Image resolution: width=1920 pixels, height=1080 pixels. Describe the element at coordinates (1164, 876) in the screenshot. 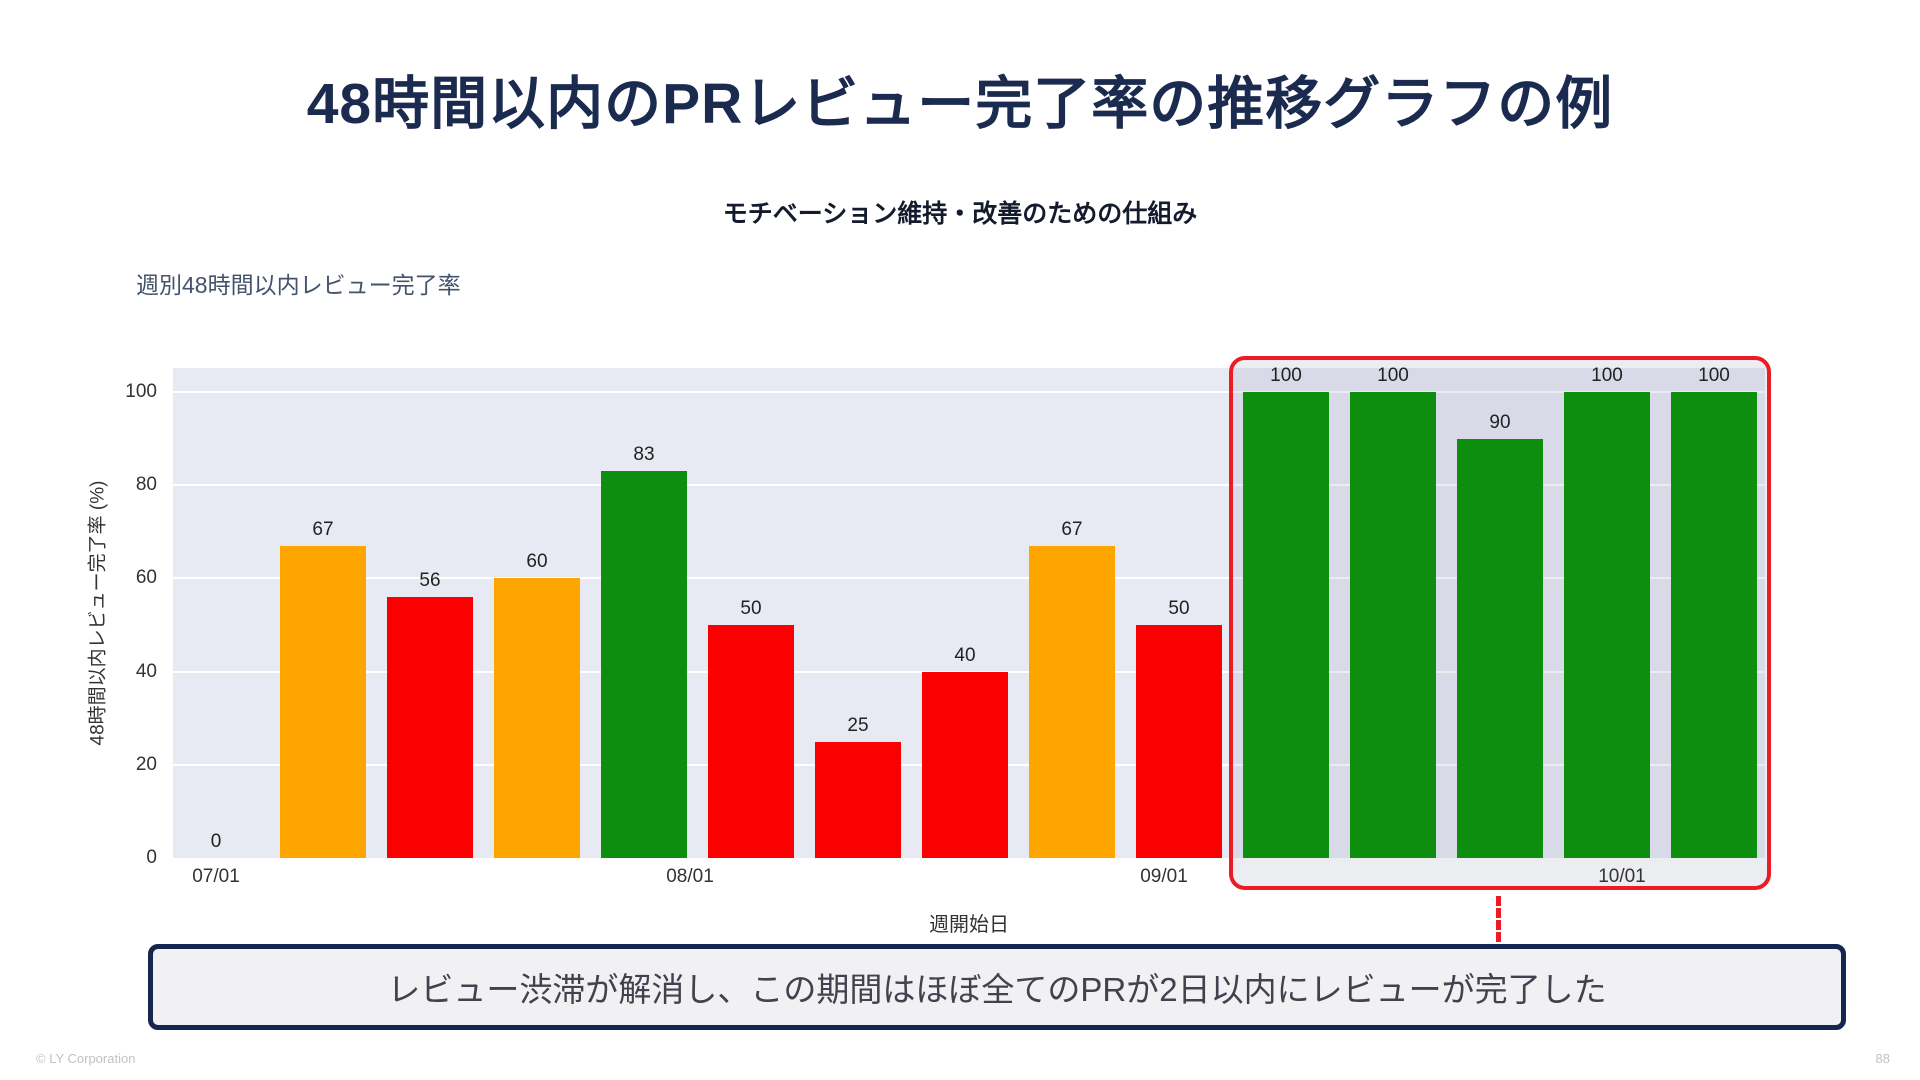

I see `x-tick-label: 09/01` at that location.